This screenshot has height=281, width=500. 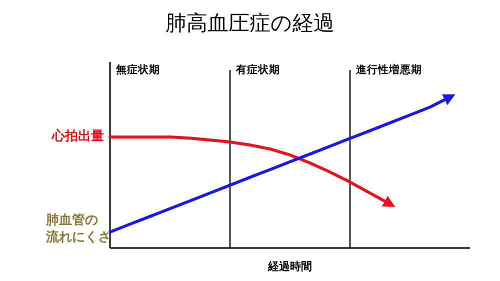 I want to click on x-axis-title: 経過時間, so click(x=289, y=266).